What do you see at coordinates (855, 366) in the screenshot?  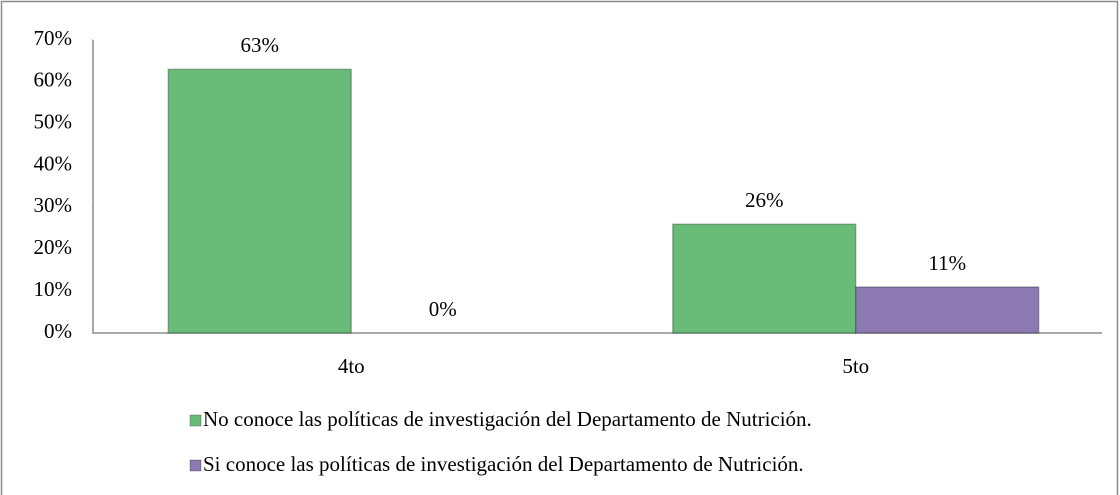 I see `x-tick-label: 5to` at bounding box center [855, 366].